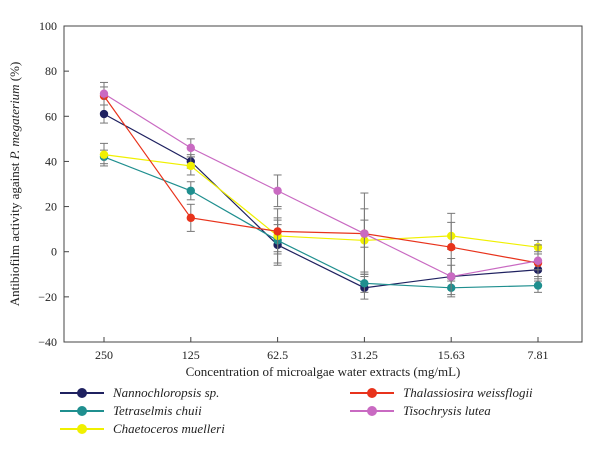 This screenshot has width=600, height=456. I want to click on x-tick-label: 125, so click(191, 355).